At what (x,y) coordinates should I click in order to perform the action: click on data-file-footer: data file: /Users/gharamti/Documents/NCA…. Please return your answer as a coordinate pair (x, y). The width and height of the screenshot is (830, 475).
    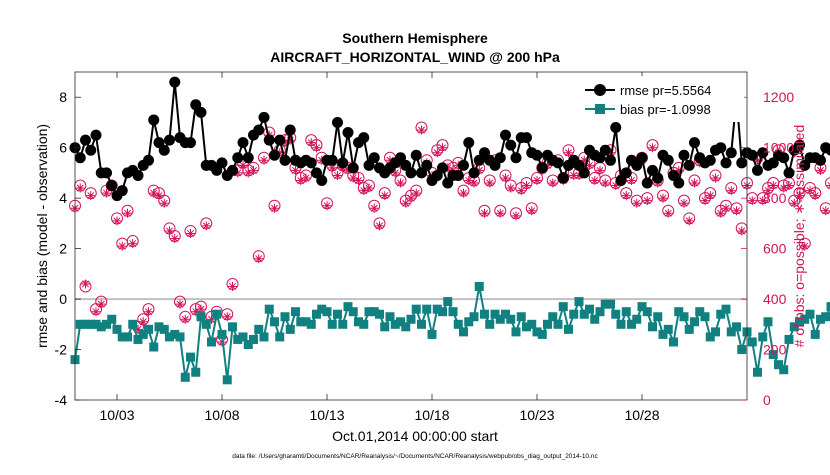
    Looking at the image, I should click on (415, 456).